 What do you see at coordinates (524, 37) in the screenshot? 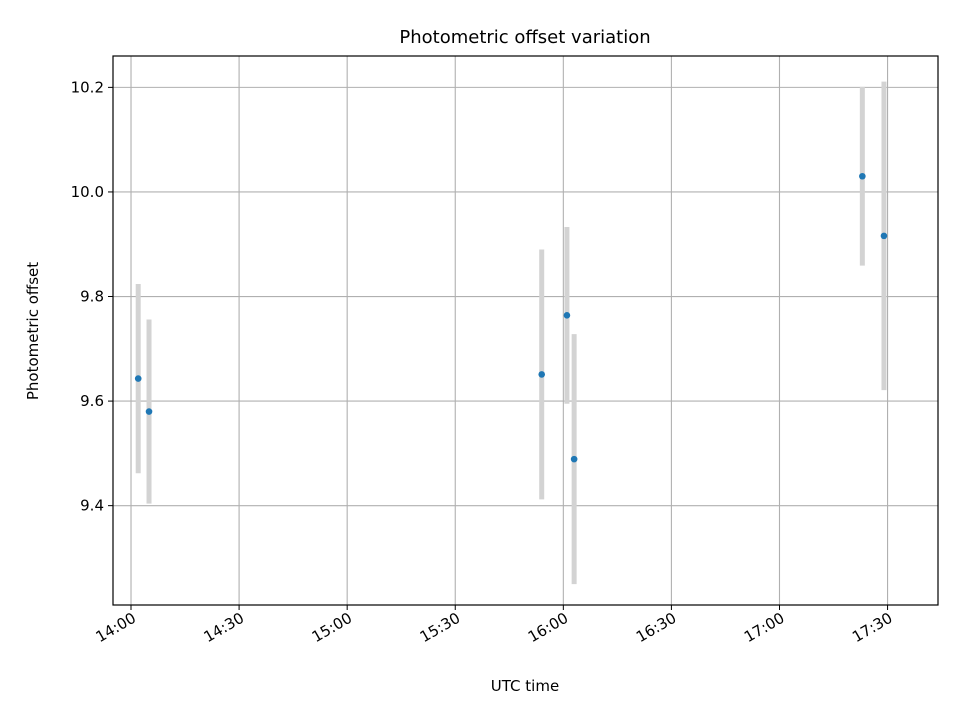
I see `chart-title: Photometric offset variation` at bounding box center [524, 37].